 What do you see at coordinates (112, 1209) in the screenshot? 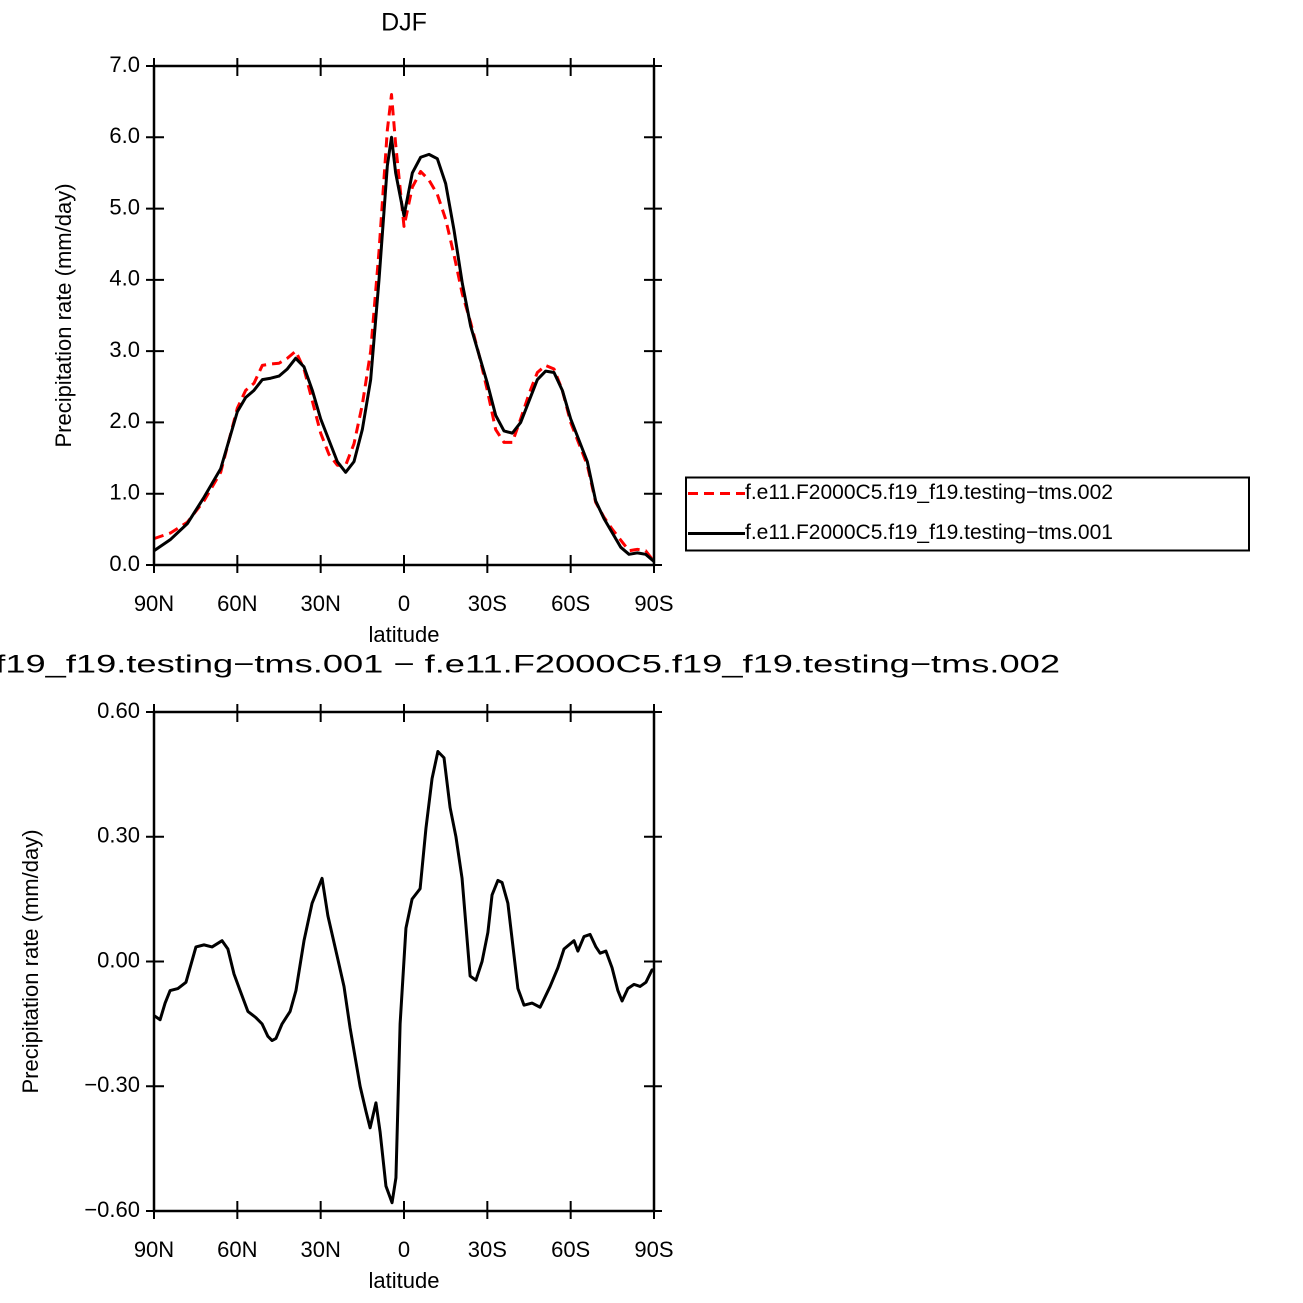
I see `y-tick-label: −0.60` at bounding box center [112, 1209].